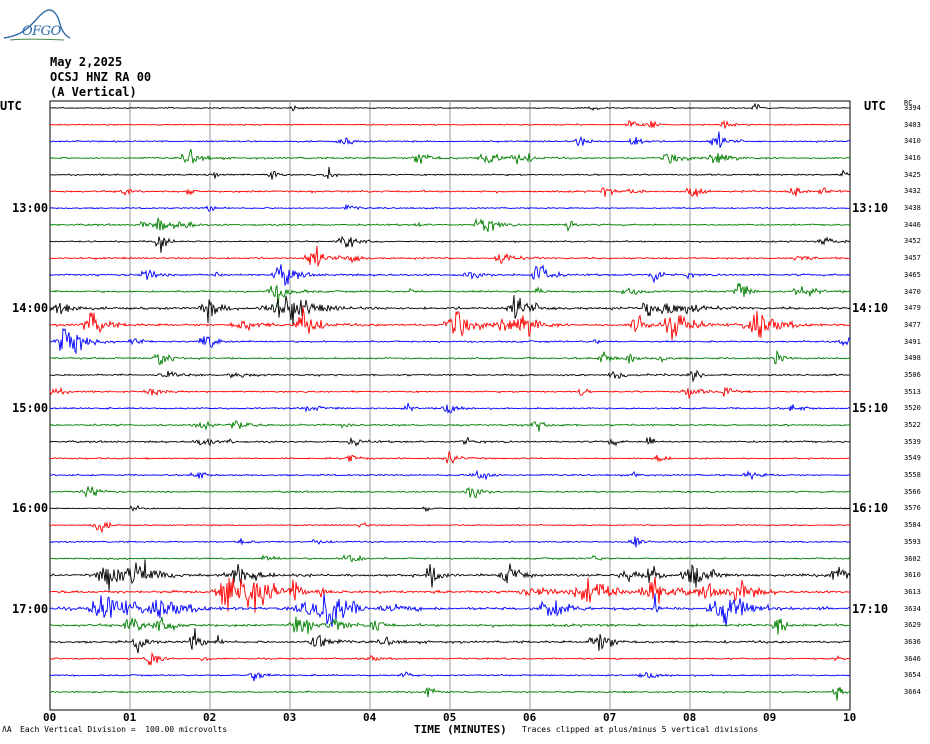 This screenshot has height=744, width=930. What do you see at coordinates (912, 425) in the screenshot?
I see `station-number: 3522` at bounding box center [912, 425].